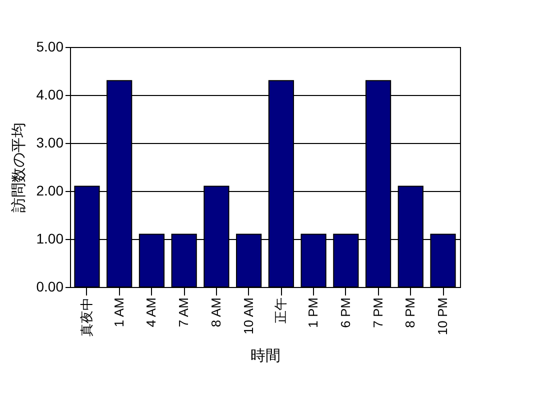 The width and height of the screenshot is (548, 398). Describe the element at coordinates (50, 238) in the screenshot. I see `y-tick-label: 1.00` at that location.